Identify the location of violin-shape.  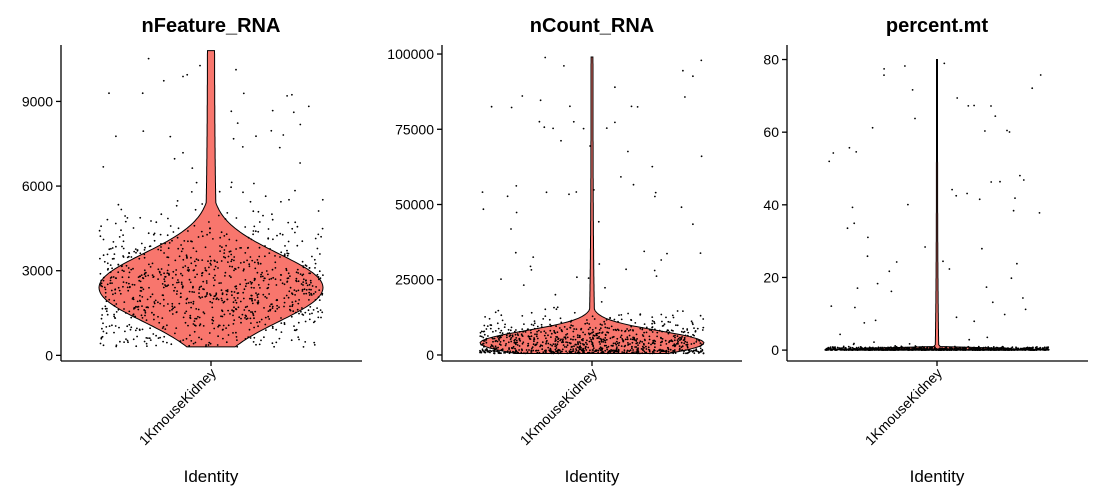
(211, 199).